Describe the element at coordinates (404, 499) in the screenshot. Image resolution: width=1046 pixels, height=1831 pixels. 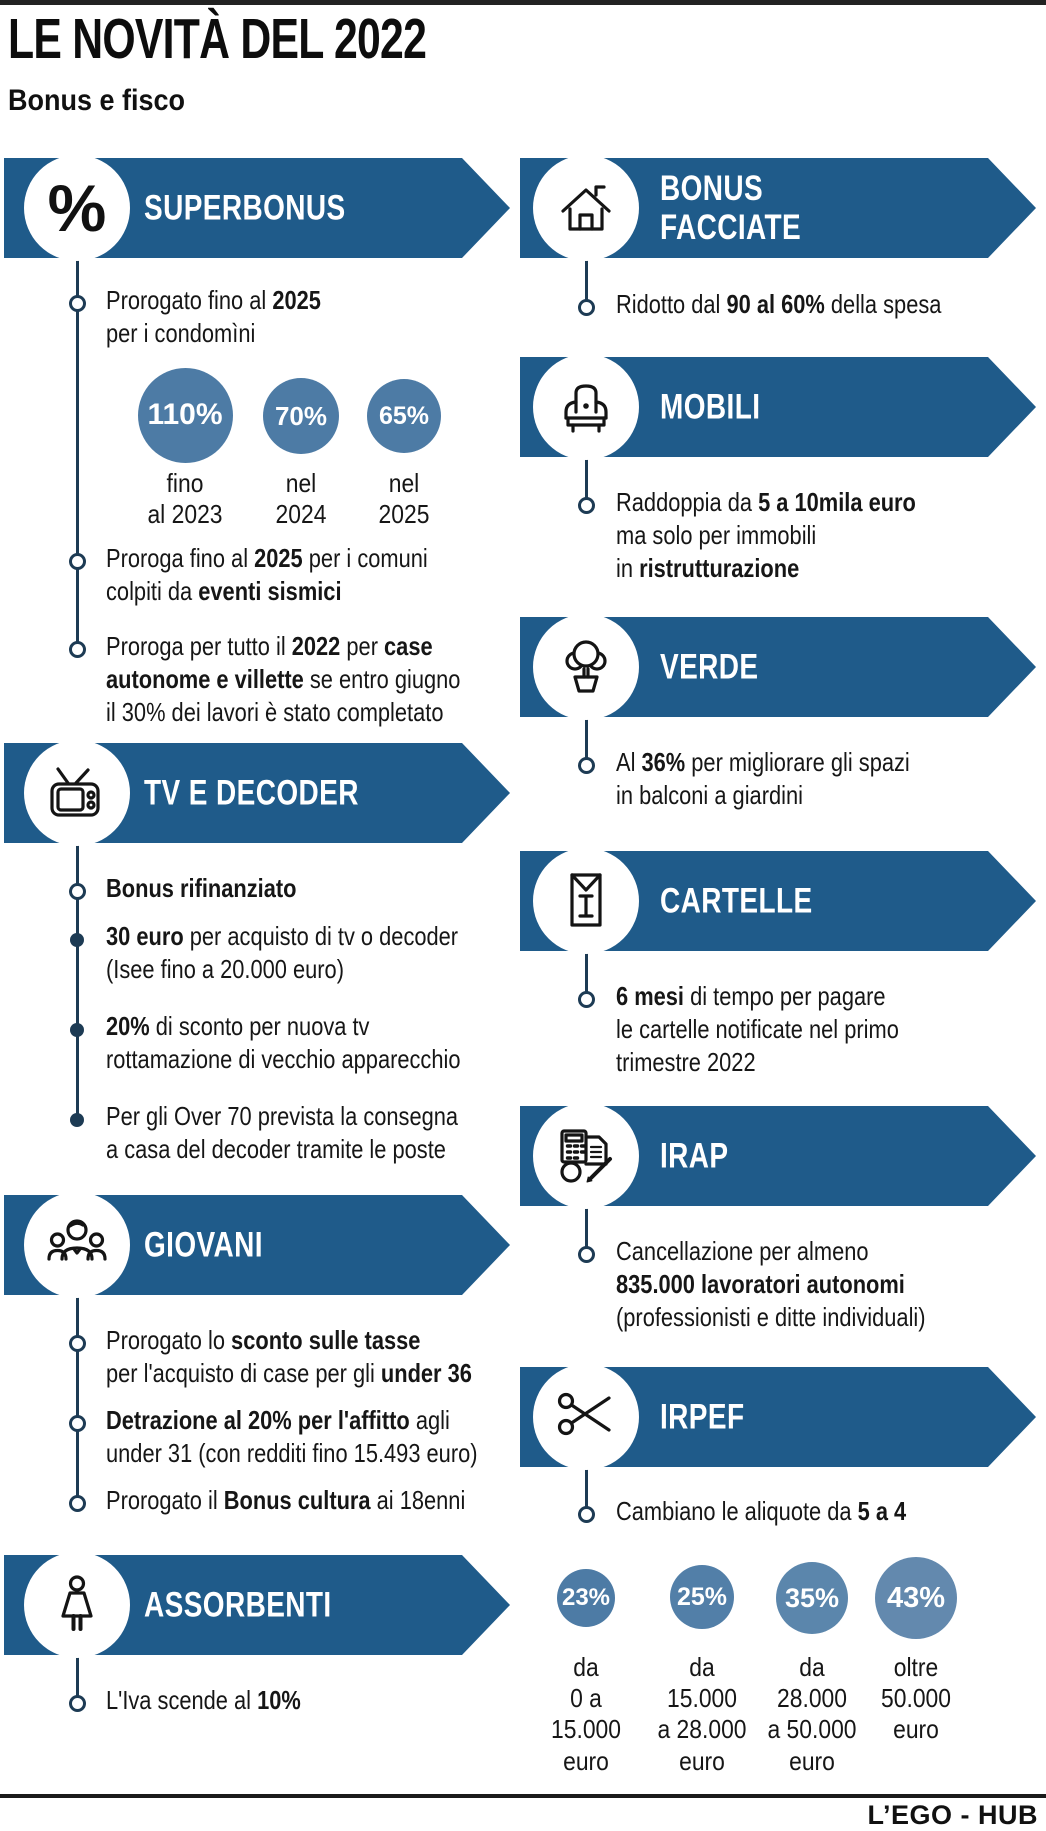
I see `bubble-label: nel 2025` at that location.